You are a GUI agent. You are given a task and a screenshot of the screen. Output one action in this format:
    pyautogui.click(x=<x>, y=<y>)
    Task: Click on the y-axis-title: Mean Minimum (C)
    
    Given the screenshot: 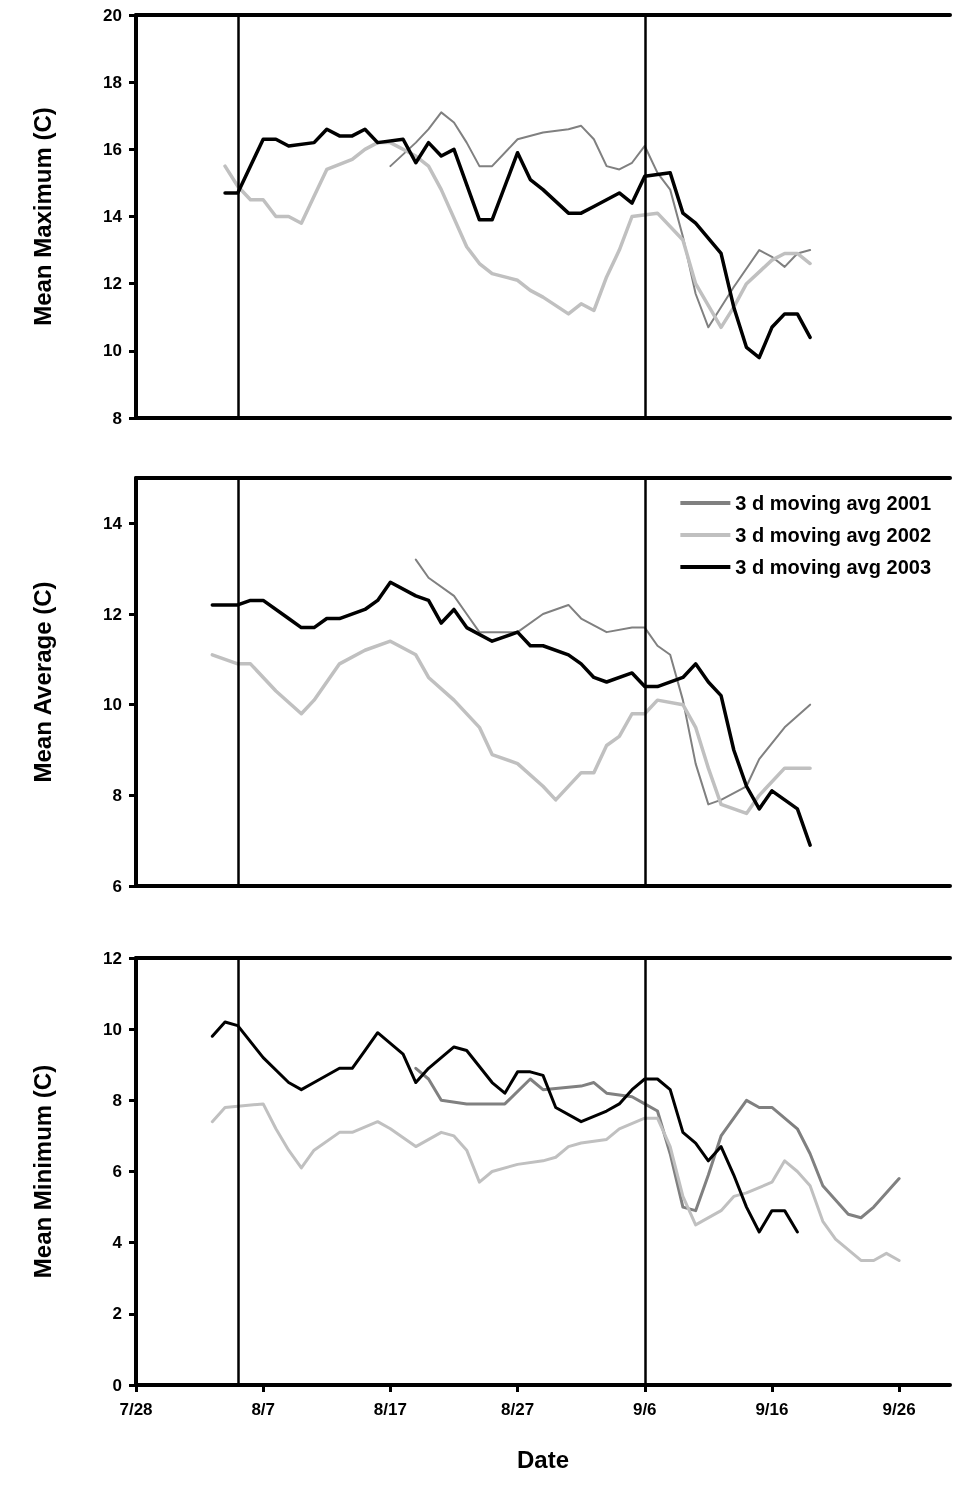 What is the action you would take?
    pyautogui.click(x=42, y=1171)
    